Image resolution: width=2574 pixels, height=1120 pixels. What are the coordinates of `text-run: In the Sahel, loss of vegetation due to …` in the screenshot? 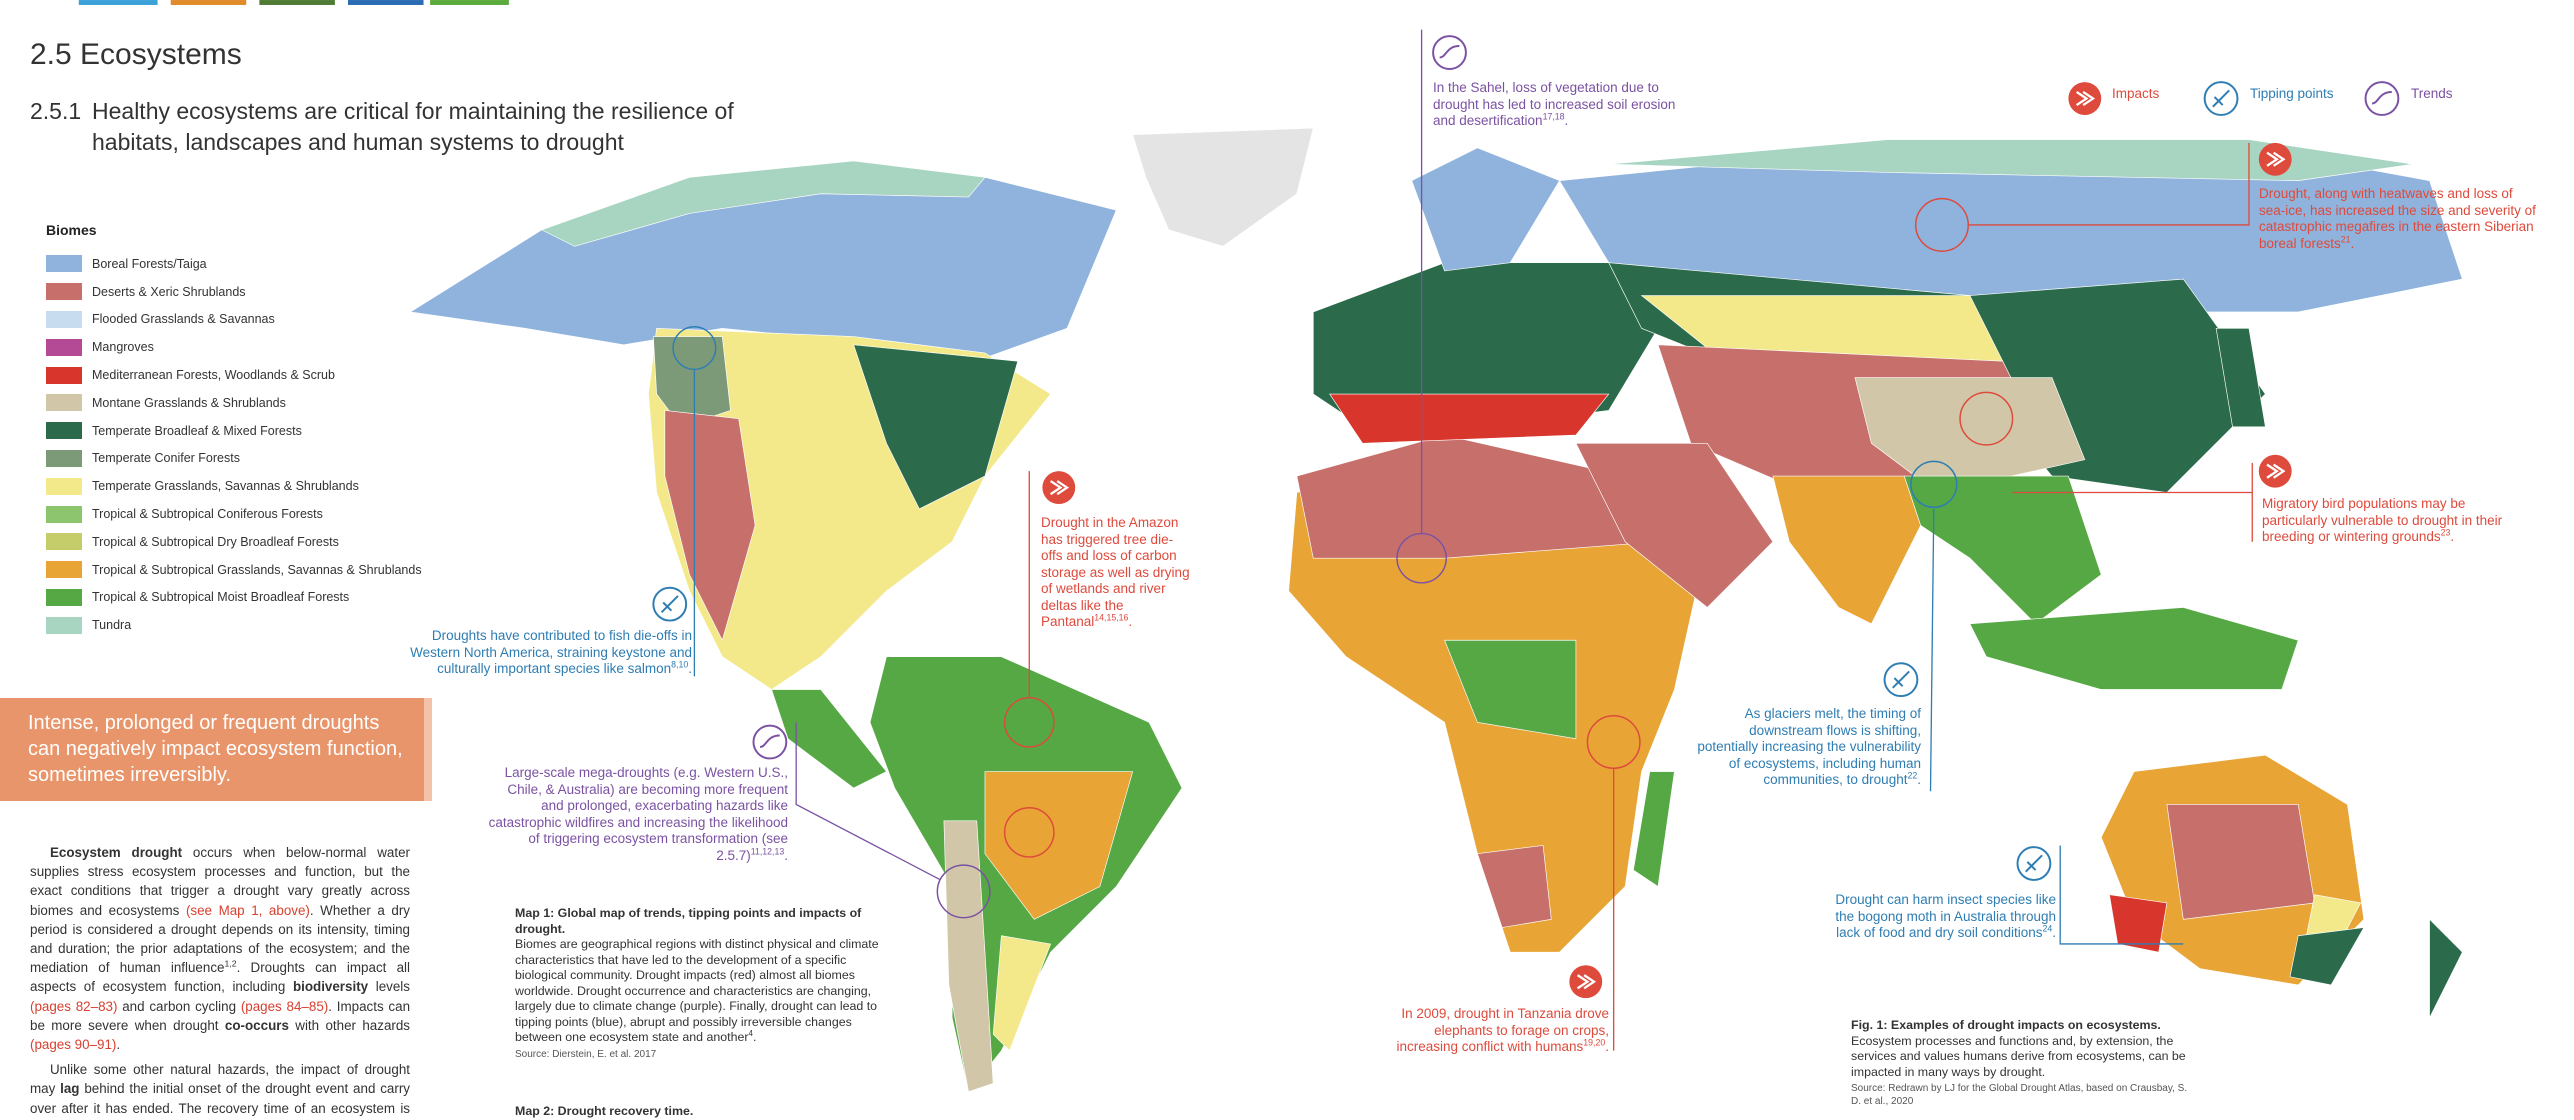 It's located at (1554, 104).